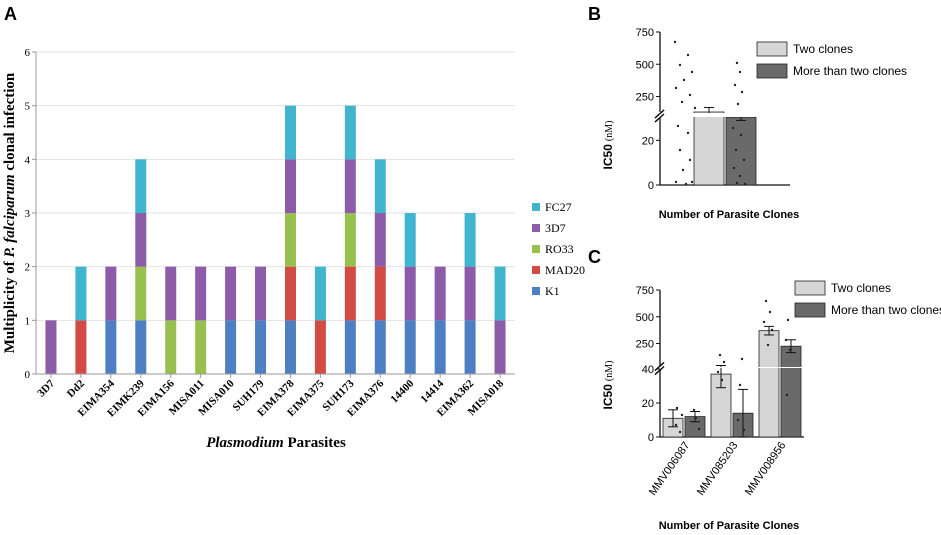 The width and height of the screenshot is (941, 535). I want to click on panel-a-x-tick-label-dd2: Dd2, so click(76, 388).